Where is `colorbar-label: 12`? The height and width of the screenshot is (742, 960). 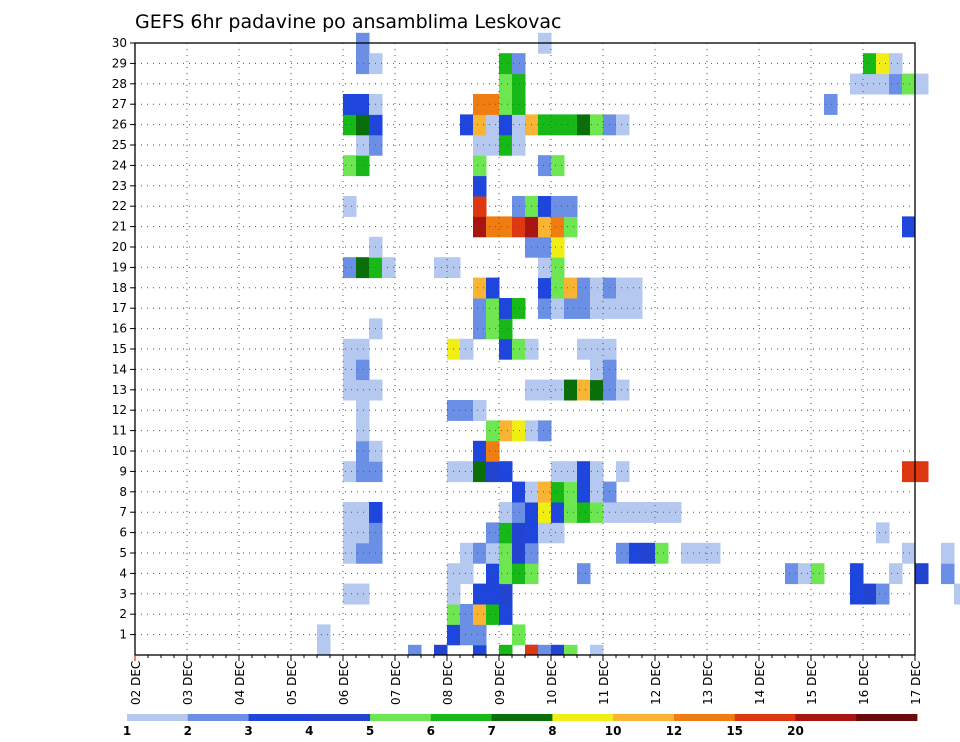
colorbar-label: 12 is located at coordinates (674, 731).